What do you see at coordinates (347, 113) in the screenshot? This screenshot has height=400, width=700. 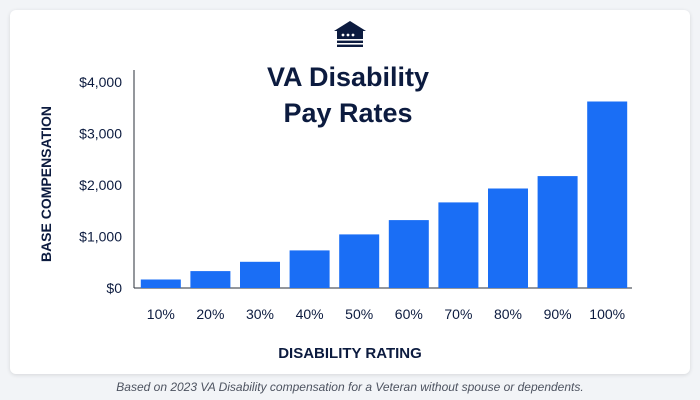 I see `chart-title-line-2: Pay Rates` at bounding box center [347, 113].